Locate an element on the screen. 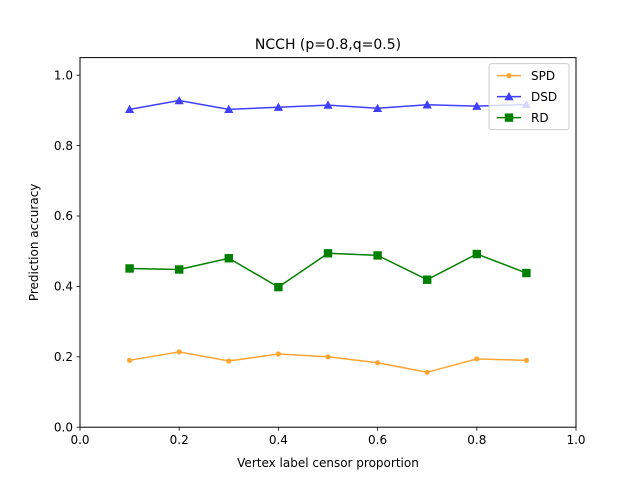  chart-title: NCCH (p=0.8,q=0.5) is located at coordinates (328, 45).